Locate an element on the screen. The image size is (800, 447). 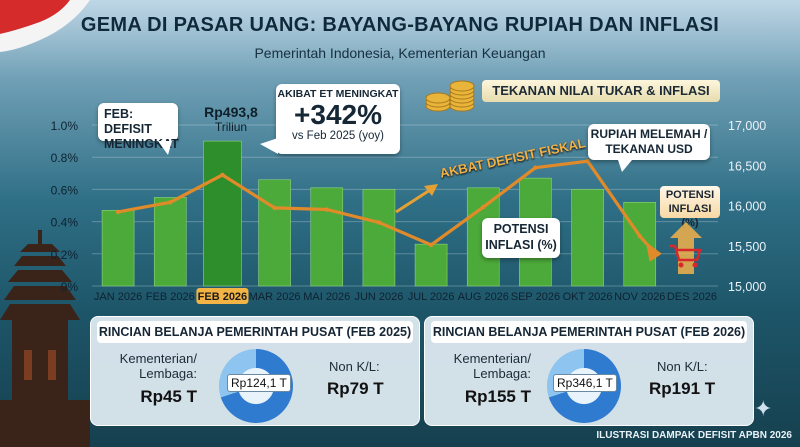
temple-illustration is located at coordinates (45, 338).